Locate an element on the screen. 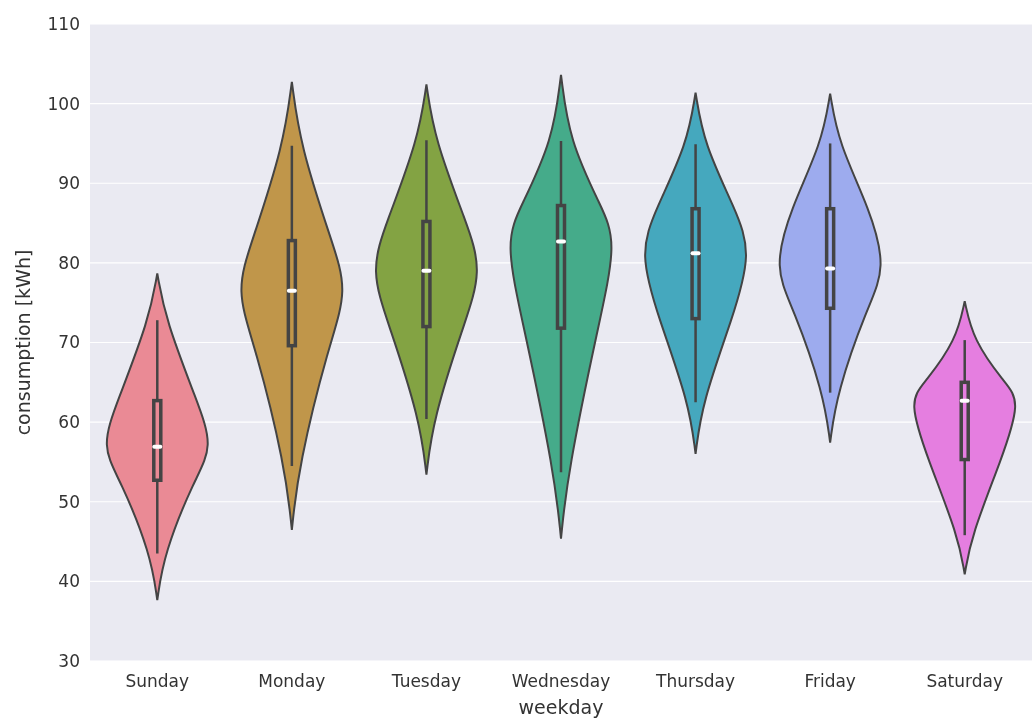  y-tick-label: 90 is located at coordinates (69, 183).